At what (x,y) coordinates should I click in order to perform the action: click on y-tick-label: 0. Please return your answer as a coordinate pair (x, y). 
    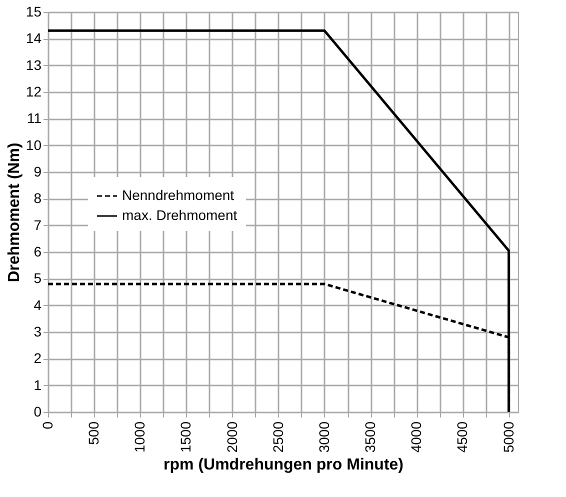
    Looking at the image, I should click on (38, 412).